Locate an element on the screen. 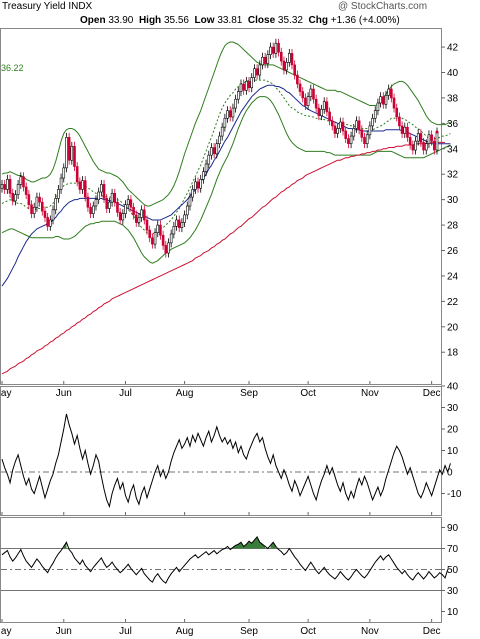 This screenshot has height=639, width=480. y-tick-label: 34 is located at coordinates (453, 149).